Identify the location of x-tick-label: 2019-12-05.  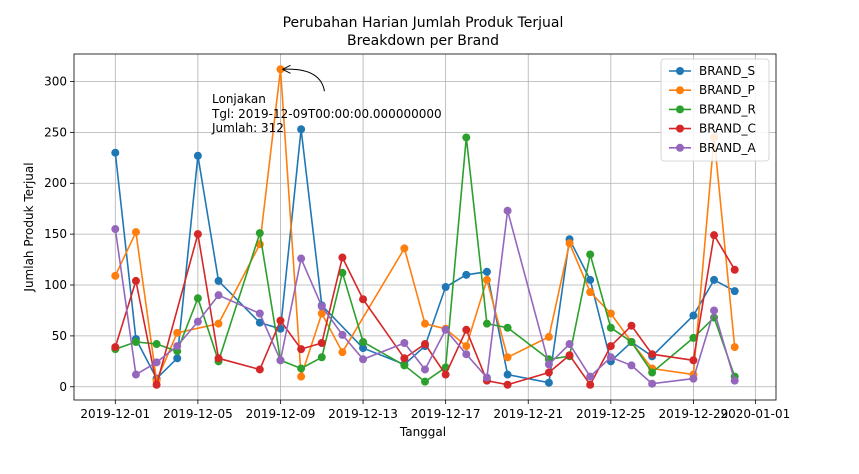
(198, 414).